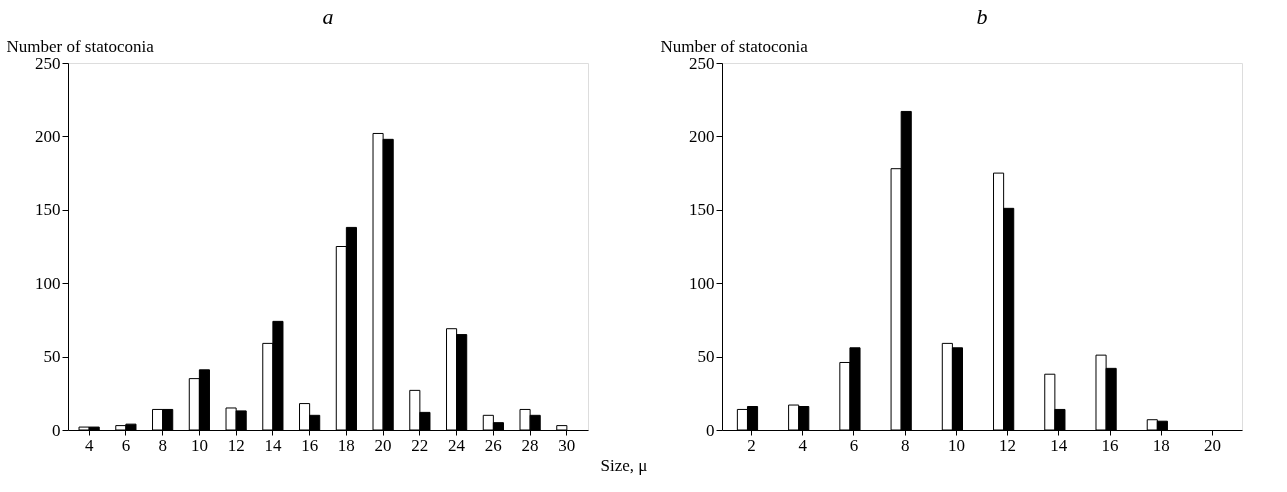  I want to click on x-tick-label: 24, so click(457, 445).